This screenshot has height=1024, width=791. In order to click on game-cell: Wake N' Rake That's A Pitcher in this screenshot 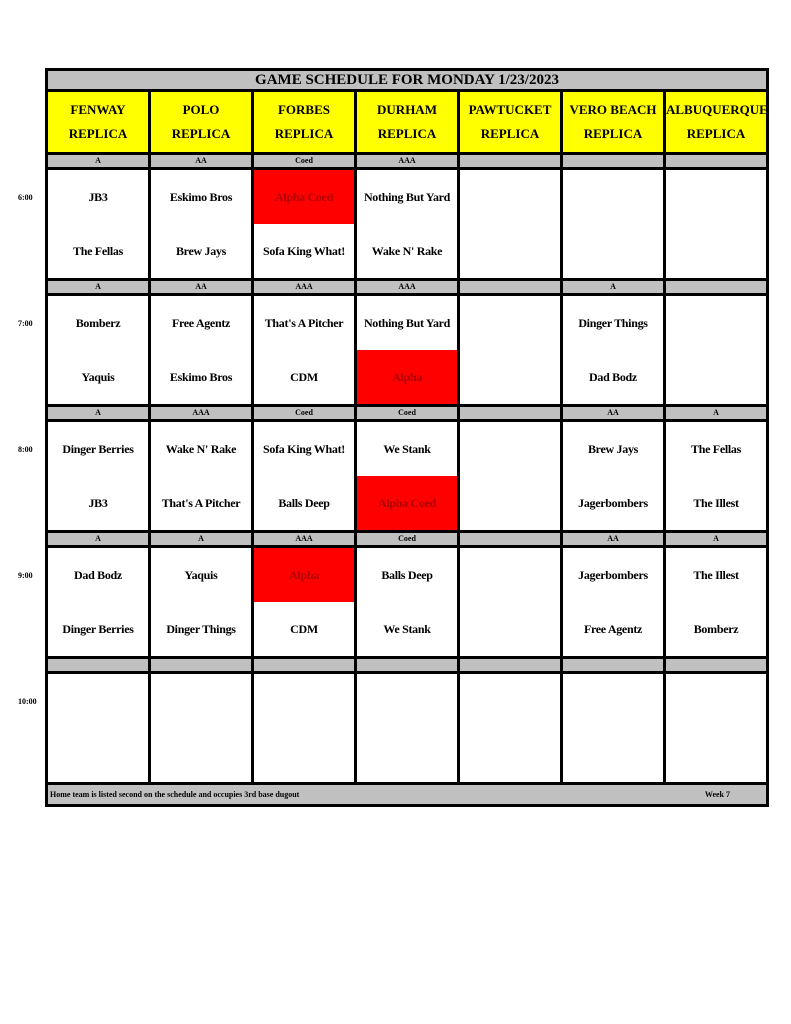, I will do `click(201, 476)`.